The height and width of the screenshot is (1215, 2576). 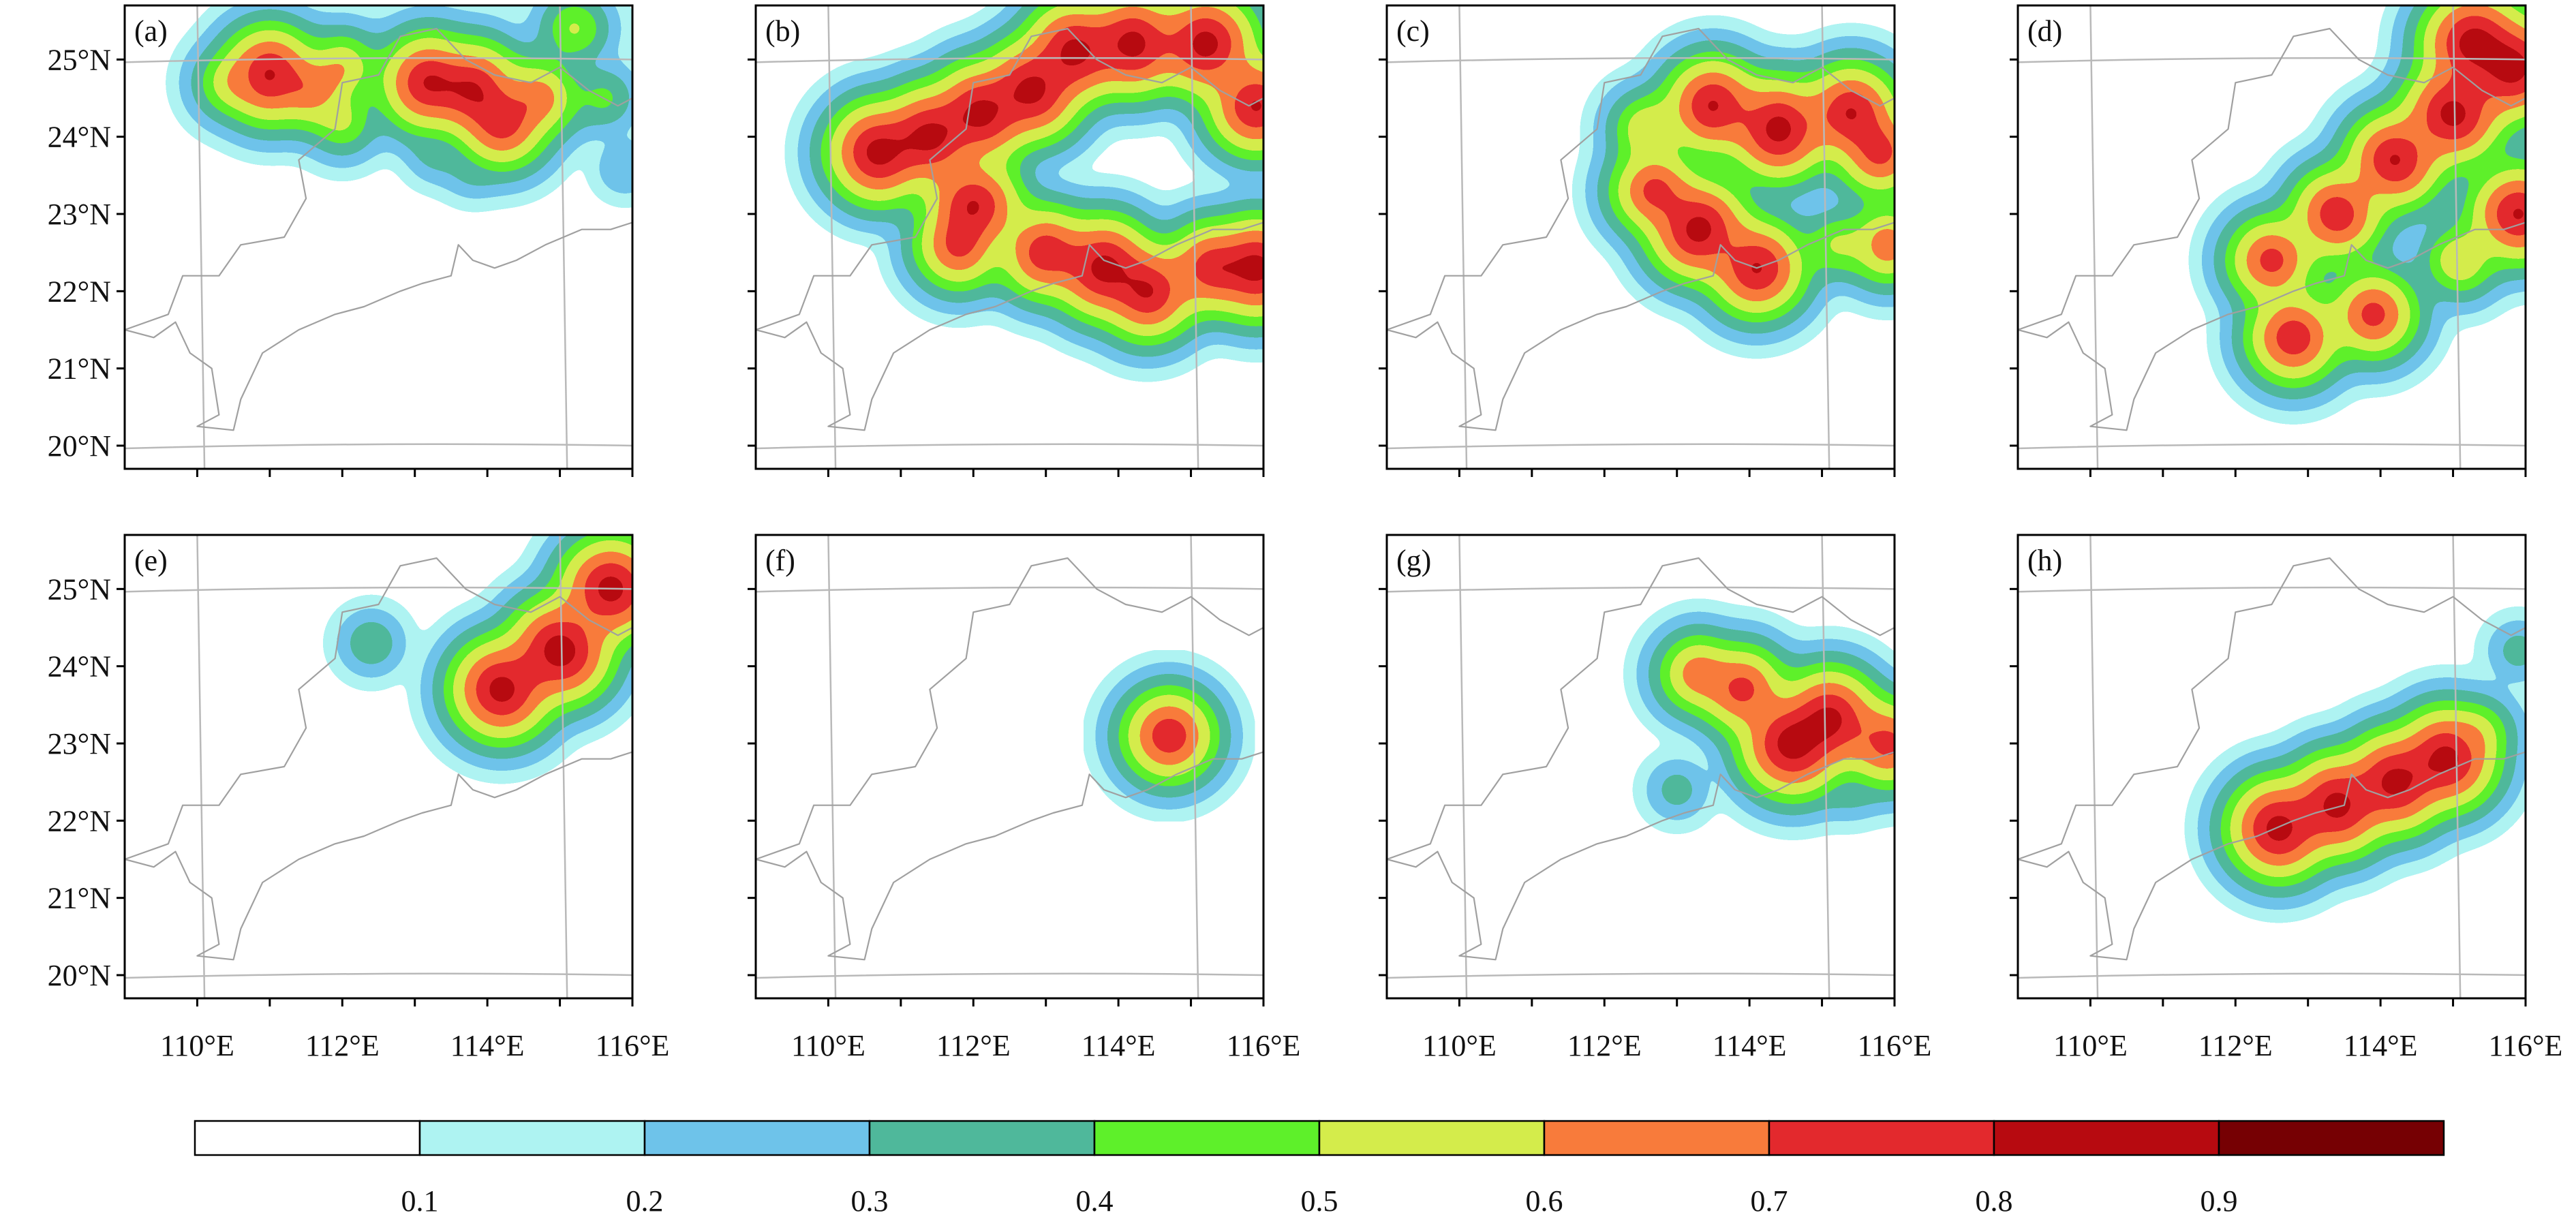 What do you see at coordinates (1024, 798) in the screenshot?
I see `map-panel-f: (f) 110°E 112°E 114°E 116°E` at bounding box center [1024, 798].